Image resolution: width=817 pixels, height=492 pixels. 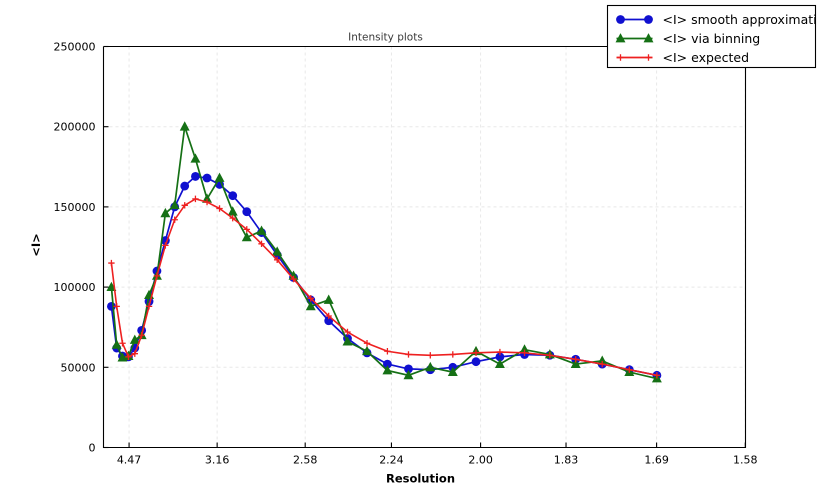 I want to click on y-tick-label: 100000, so click(x=75, y=287).